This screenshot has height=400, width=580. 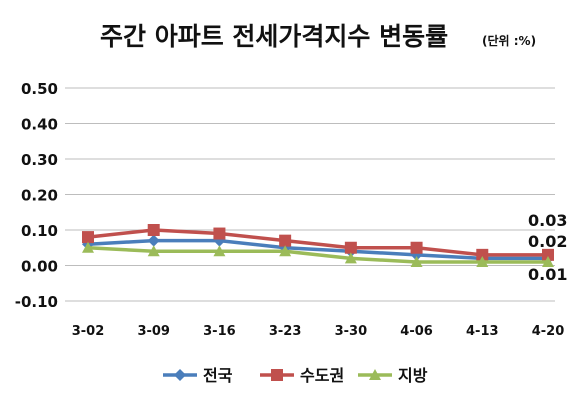 I want to click on x-tick-label-0: 3-02, so click(x=88, y=331).